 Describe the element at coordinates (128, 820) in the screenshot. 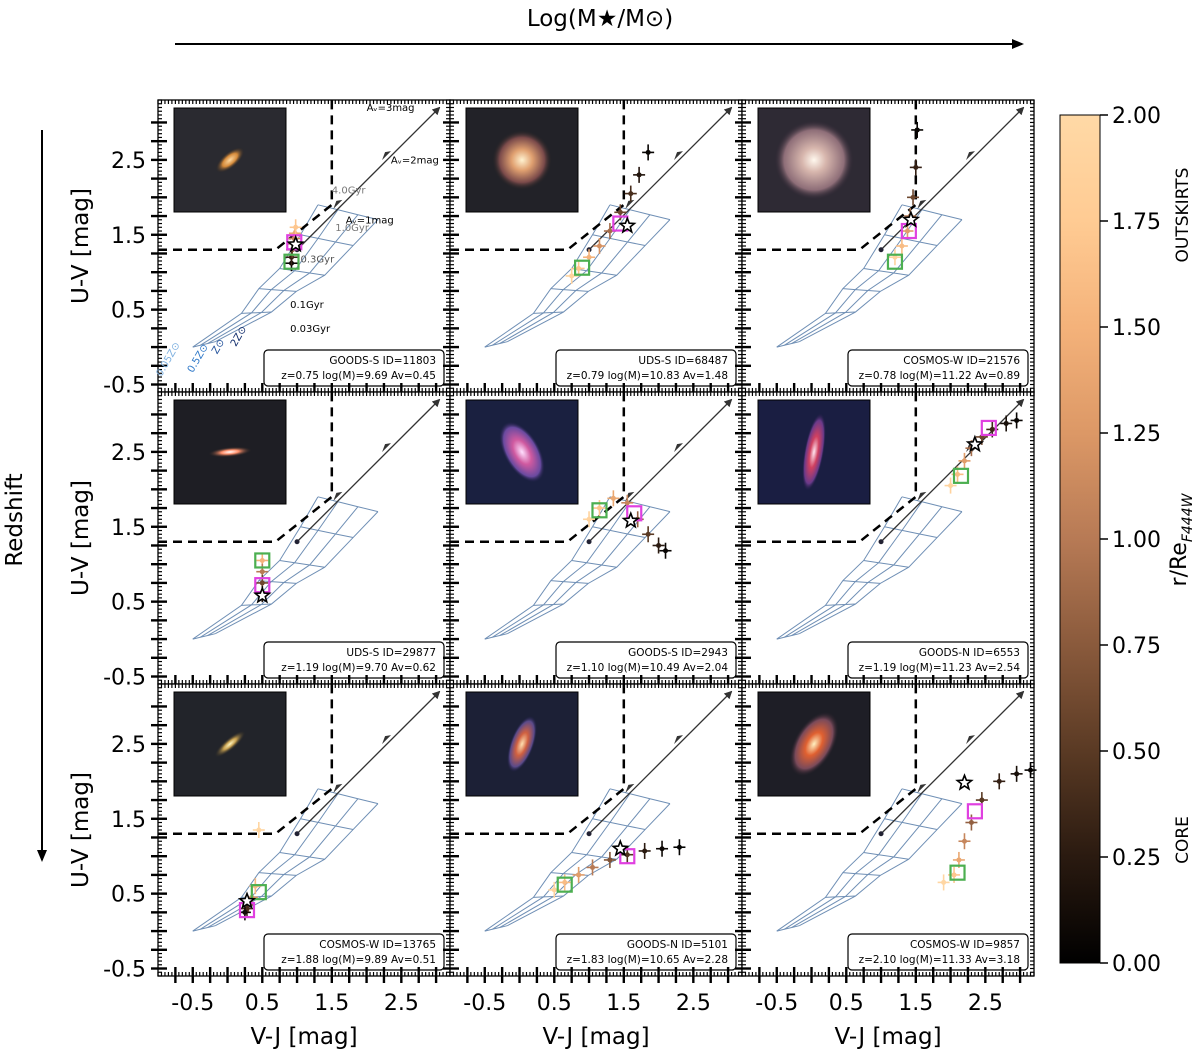

I see `y-tick-label: 1.5` at that location.